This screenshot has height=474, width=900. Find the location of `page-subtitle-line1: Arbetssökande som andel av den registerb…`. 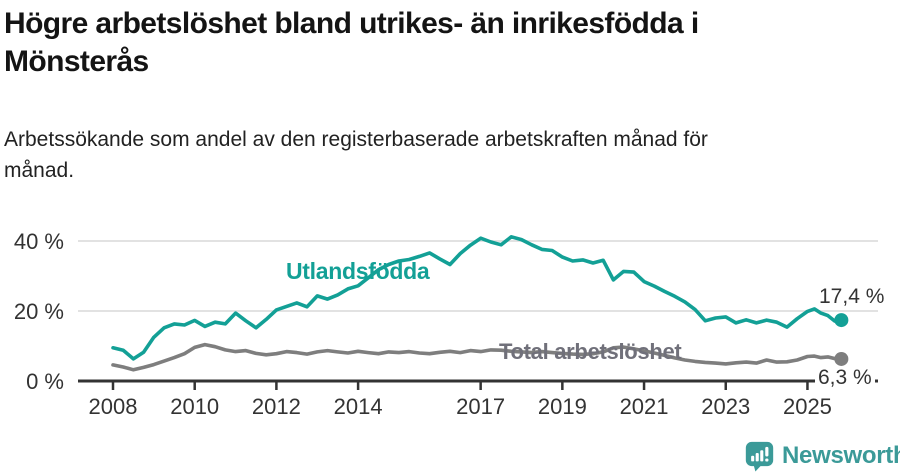

page-subtitle-line1: Arbetssökande som andel av den registerb… is located at coordinates (356, 139).